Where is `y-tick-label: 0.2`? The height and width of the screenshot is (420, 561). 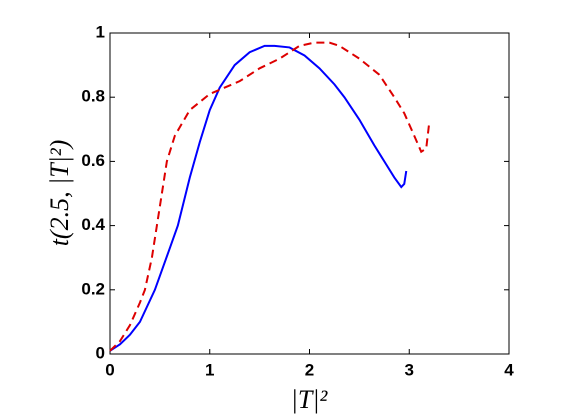
y-tick-label: 0.2 is located at coordinates (93, 288).